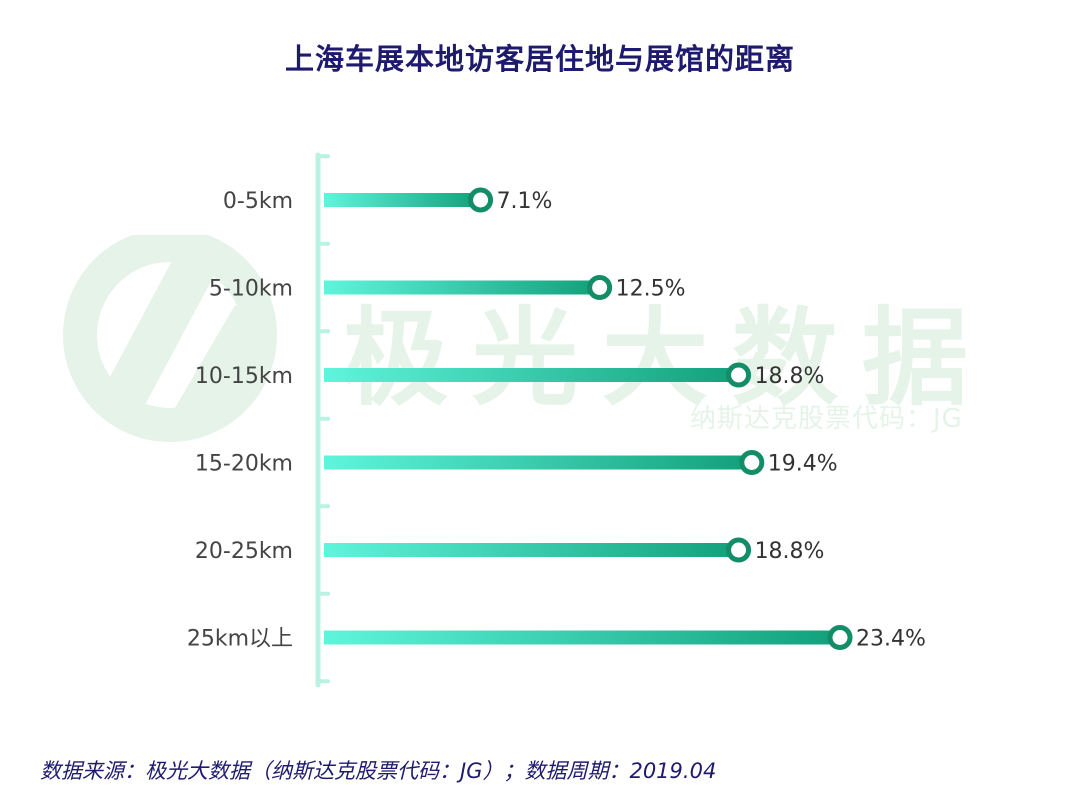  What do you see at coordinates (667, 358) in the screenshot?
I see `watermark-brand: 极光大数据` at bounding box center [667, 358].